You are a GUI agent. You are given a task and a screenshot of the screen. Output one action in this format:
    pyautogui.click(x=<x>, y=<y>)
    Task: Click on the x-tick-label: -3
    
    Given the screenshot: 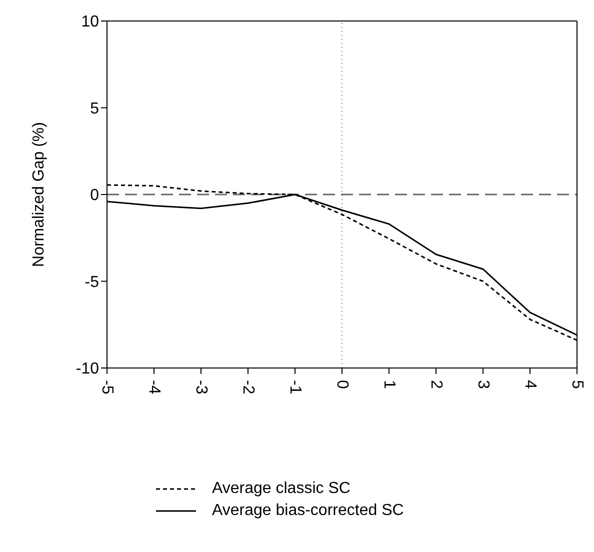 What is the action you would take?
    pyautogui.click(x=201, y=387)
    